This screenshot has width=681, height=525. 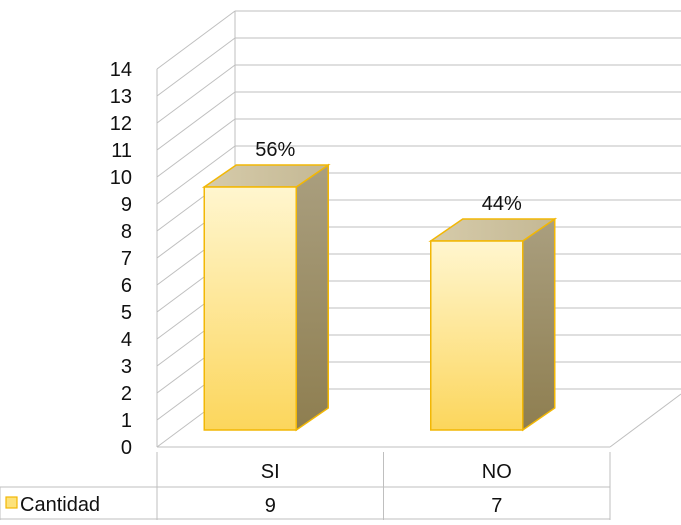 What do you see at coordinates (270, 506) in the screenshot?
I see `table-value: 9` at bounding box center [270, 506].